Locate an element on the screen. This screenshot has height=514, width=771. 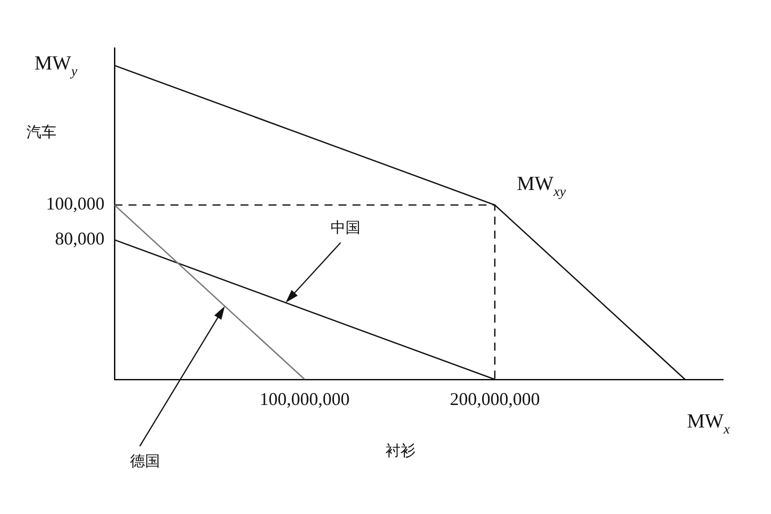
x-tick-label: 200,000,000 is located at coordinates (495, 398).